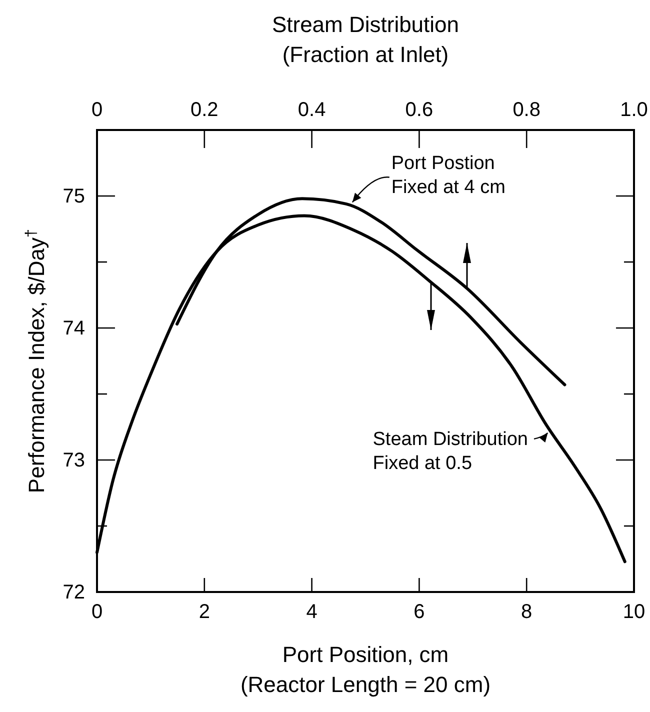 This screenshot has height=712, width=650. I want to click on x-tick-label: 6, so click(419, 612).